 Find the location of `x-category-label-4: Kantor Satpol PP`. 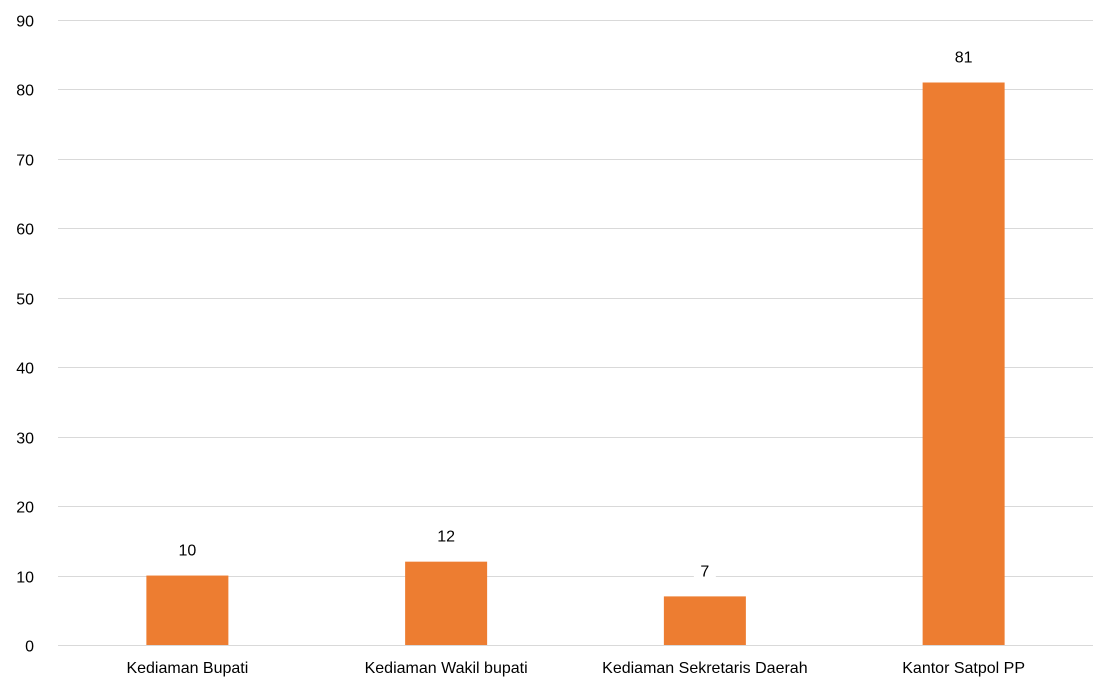

x-category-label-4: Kantor Satpol PP is located at coordinates (963, 668).